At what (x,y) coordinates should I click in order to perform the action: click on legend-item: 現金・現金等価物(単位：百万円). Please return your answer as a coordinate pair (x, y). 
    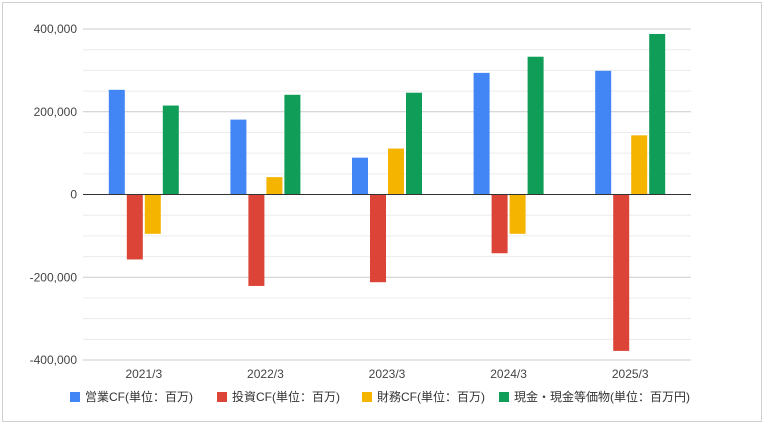
    Looking at the image, I should click on (594, 396).